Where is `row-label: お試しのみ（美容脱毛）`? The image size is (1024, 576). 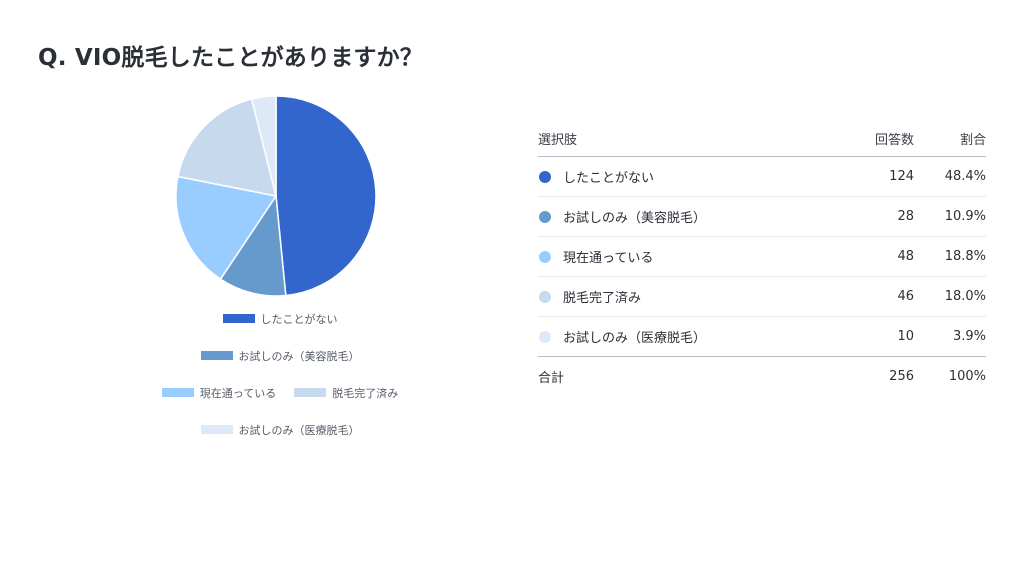
row-label: お試しのみ（美容脱毛） is located at coordinates (635, 218).